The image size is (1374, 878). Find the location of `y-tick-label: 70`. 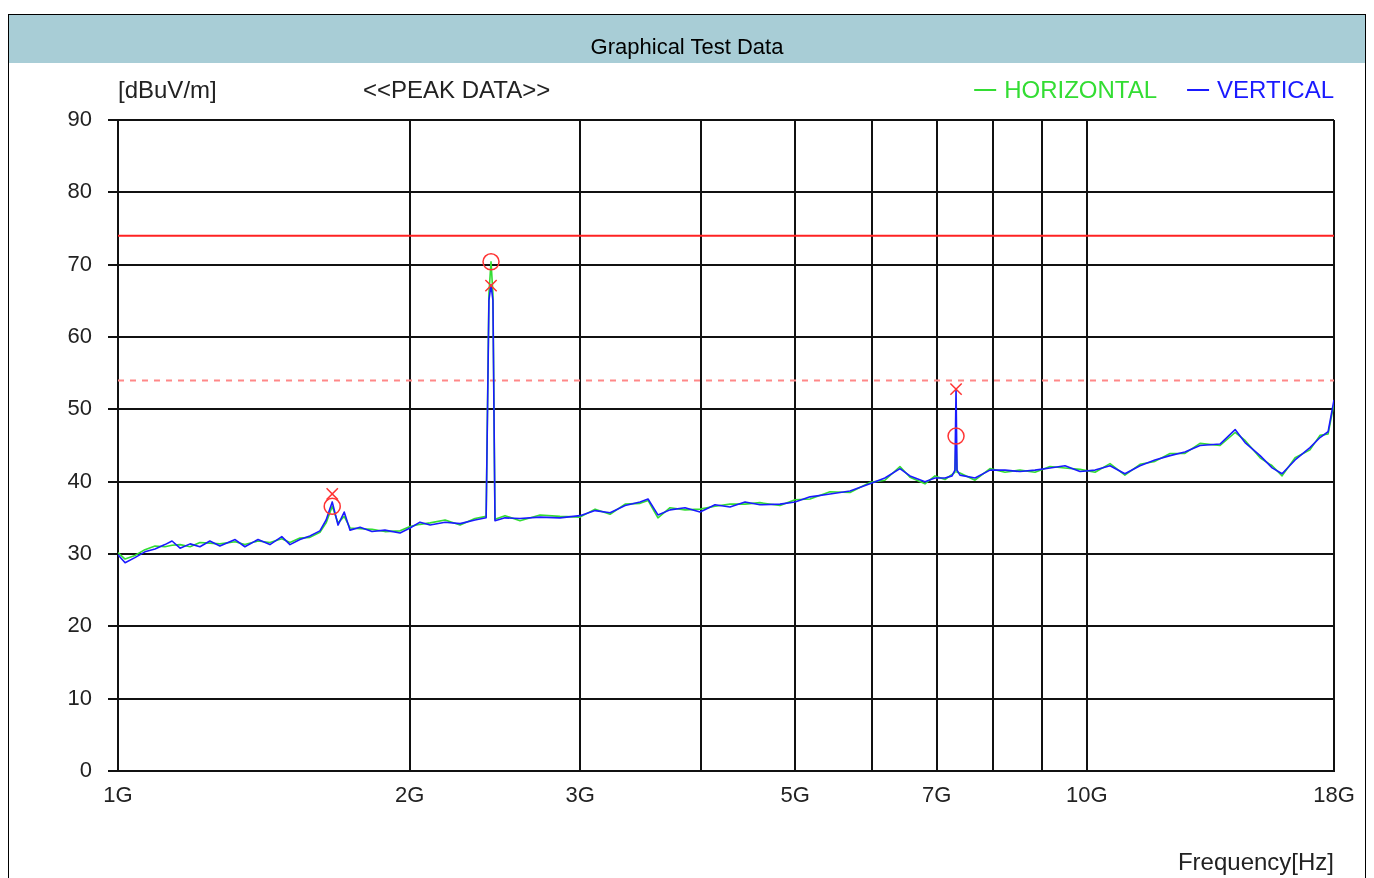

y-tick-label: 70 is located at coordinates (79, 263).